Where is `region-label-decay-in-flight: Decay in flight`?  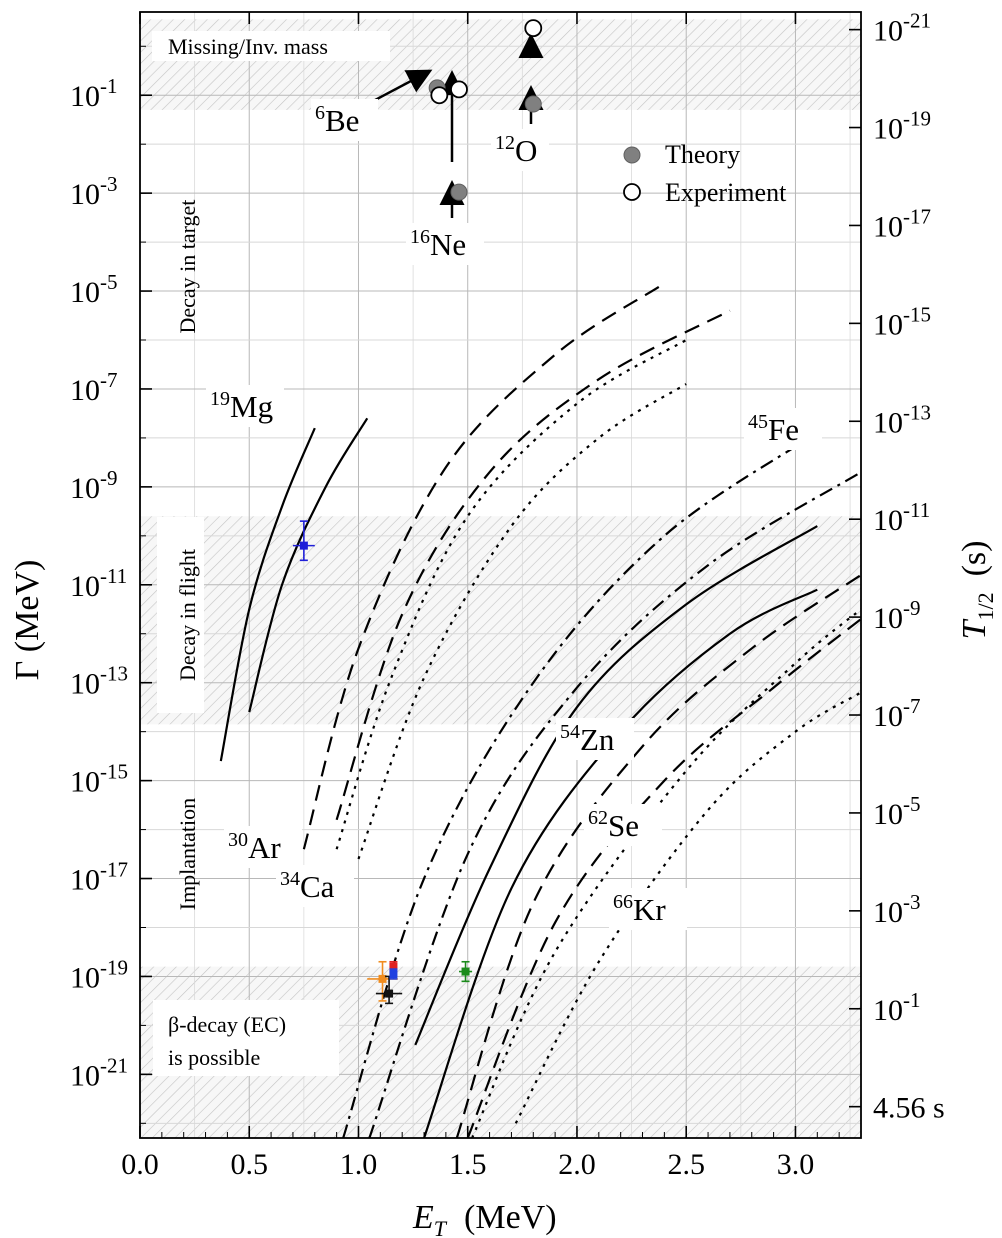 region-label-decay-in-flight: Decay in flight is located at coordinates (187, 615).